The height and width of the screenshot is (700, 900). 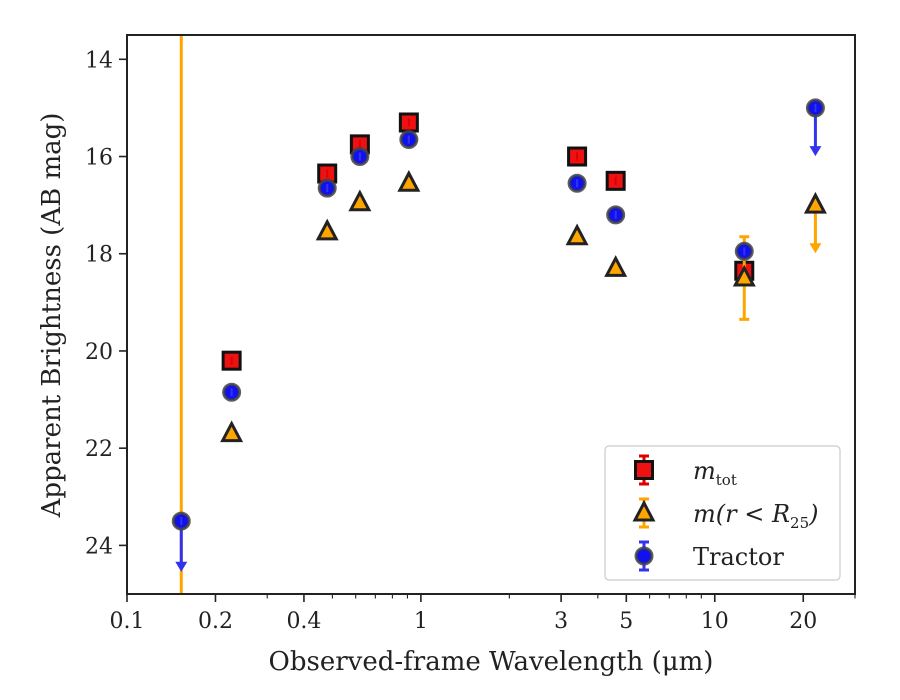 I want to click on series-1-point-7-limit-arrow-head, so click(x=815, y=248).